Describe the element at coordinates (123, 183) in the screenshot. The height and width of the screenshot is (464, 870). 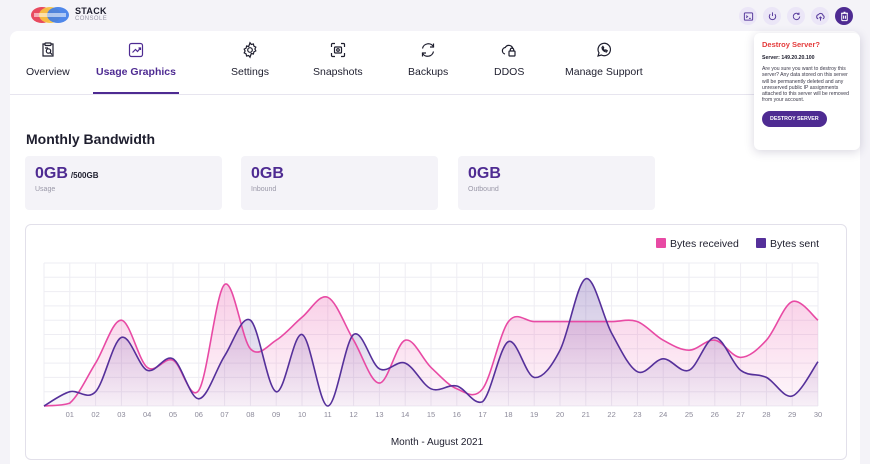
I see `stat-usage: 0GB/500GB Usage` at that location.